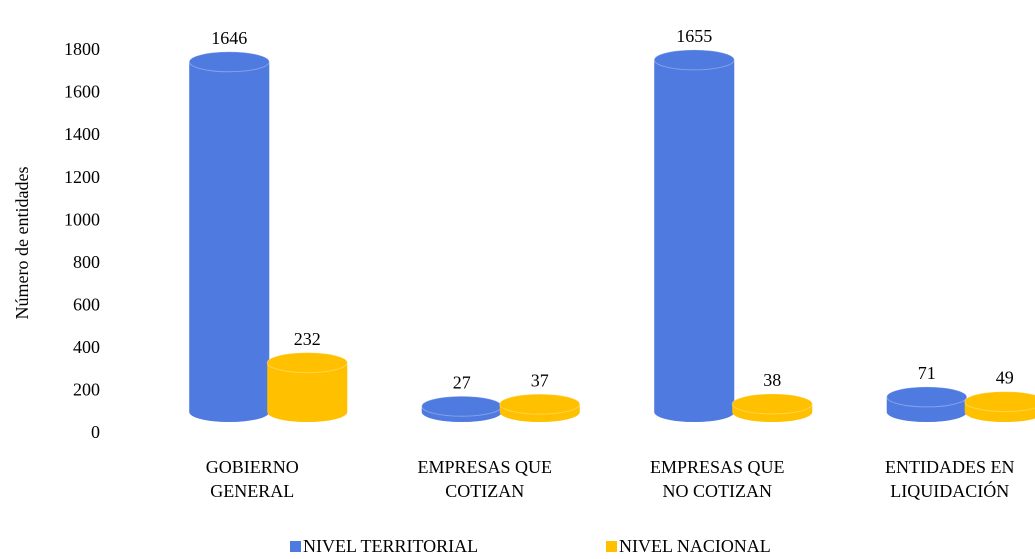 The height and width of the screenshot is (559, 1035). I want to click on value-label: 232, so click(307, 339).